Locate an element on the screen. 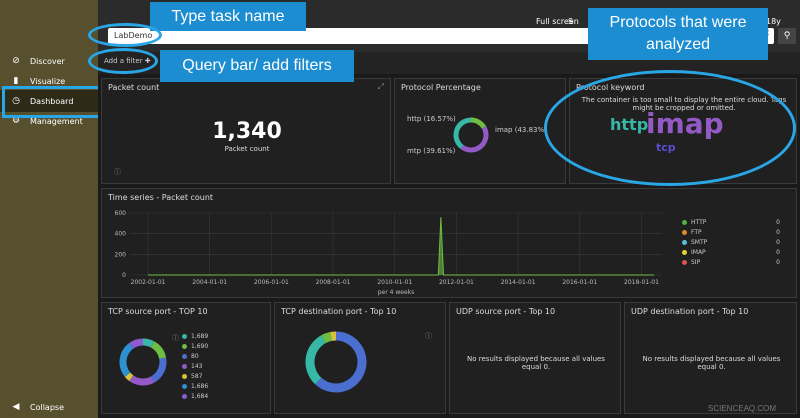 The height and width of the screenshot is (418, 800). y-tick-label: 400 is located at coordinates (121, 234).